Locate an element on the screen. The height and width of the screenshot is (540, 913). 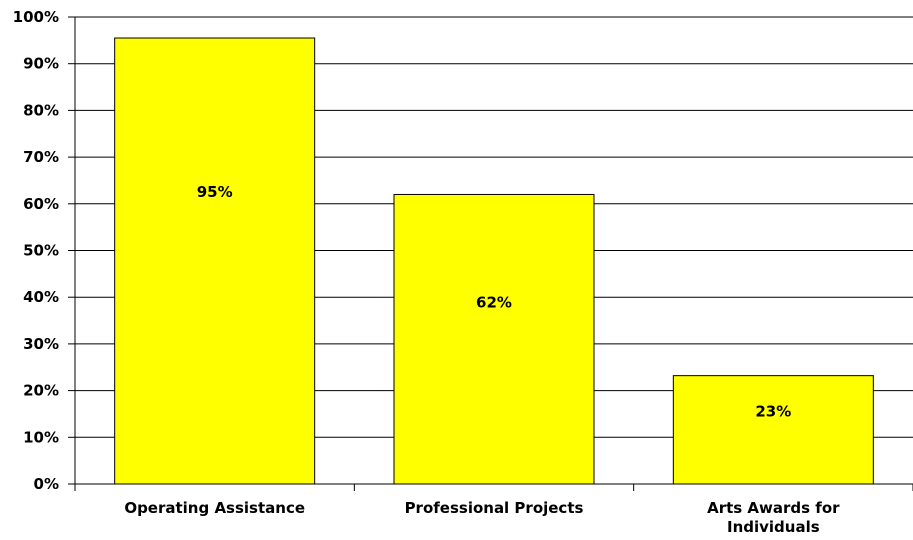
y-tick-label: 60% is located at coordinates (41, 204).